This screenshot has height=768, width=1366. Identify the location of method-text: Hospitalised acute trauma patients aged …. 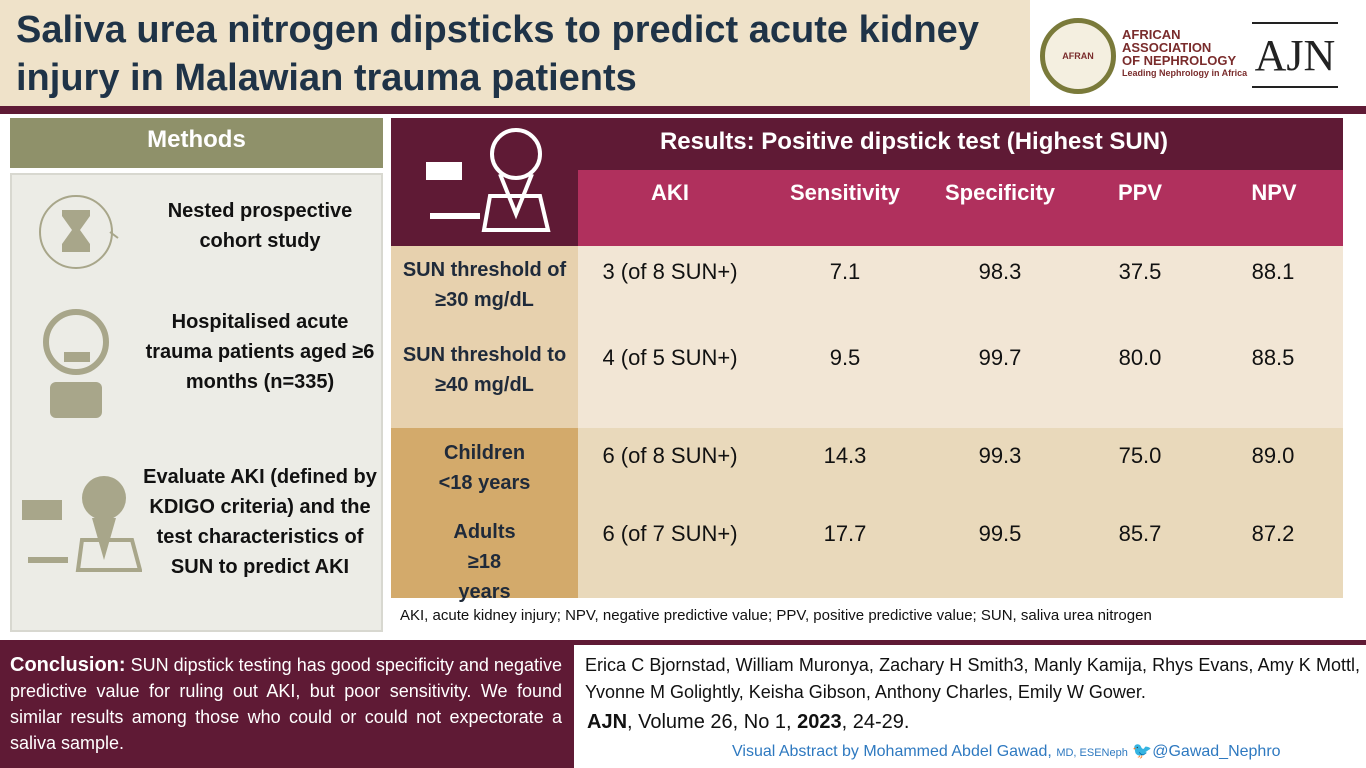
(260, 352).